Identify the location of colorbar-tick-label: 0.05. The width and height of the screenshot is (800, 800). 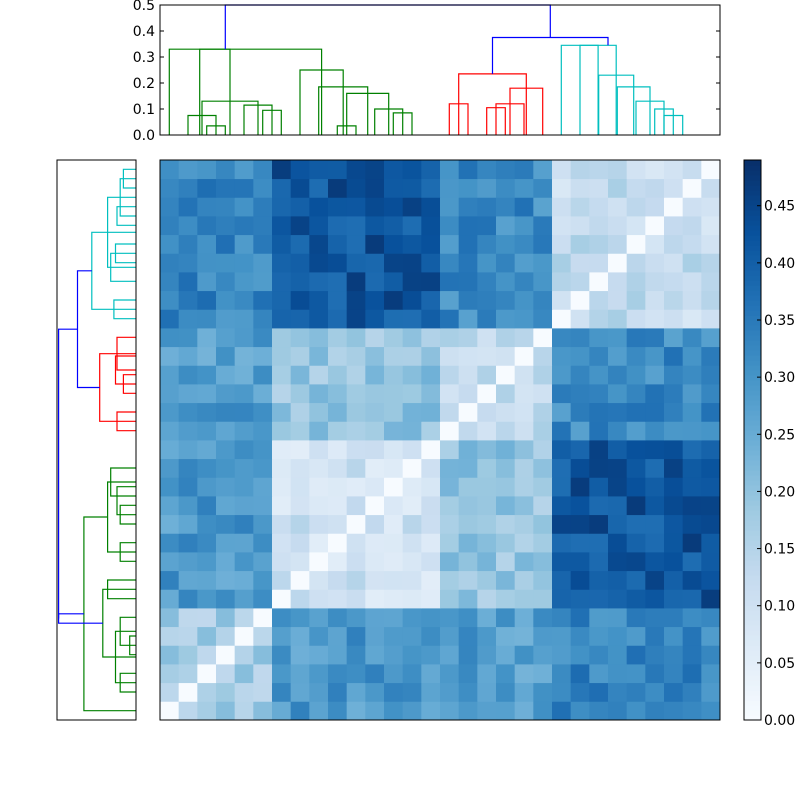
(779, 664).